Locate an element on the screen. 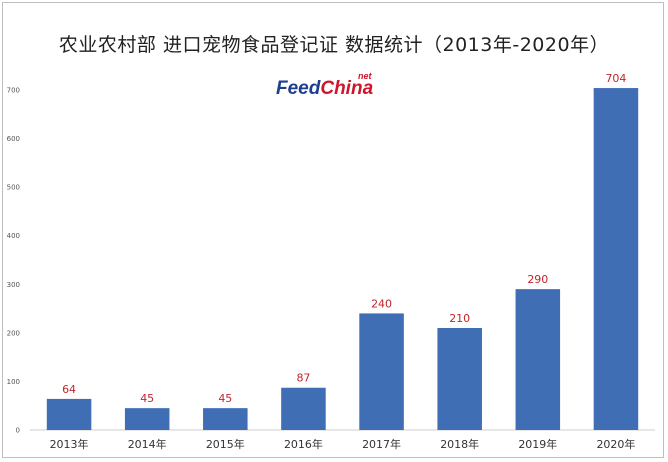 The image size is (668, 462). y-tick-label: 600 is located at coordinates (13, 139).